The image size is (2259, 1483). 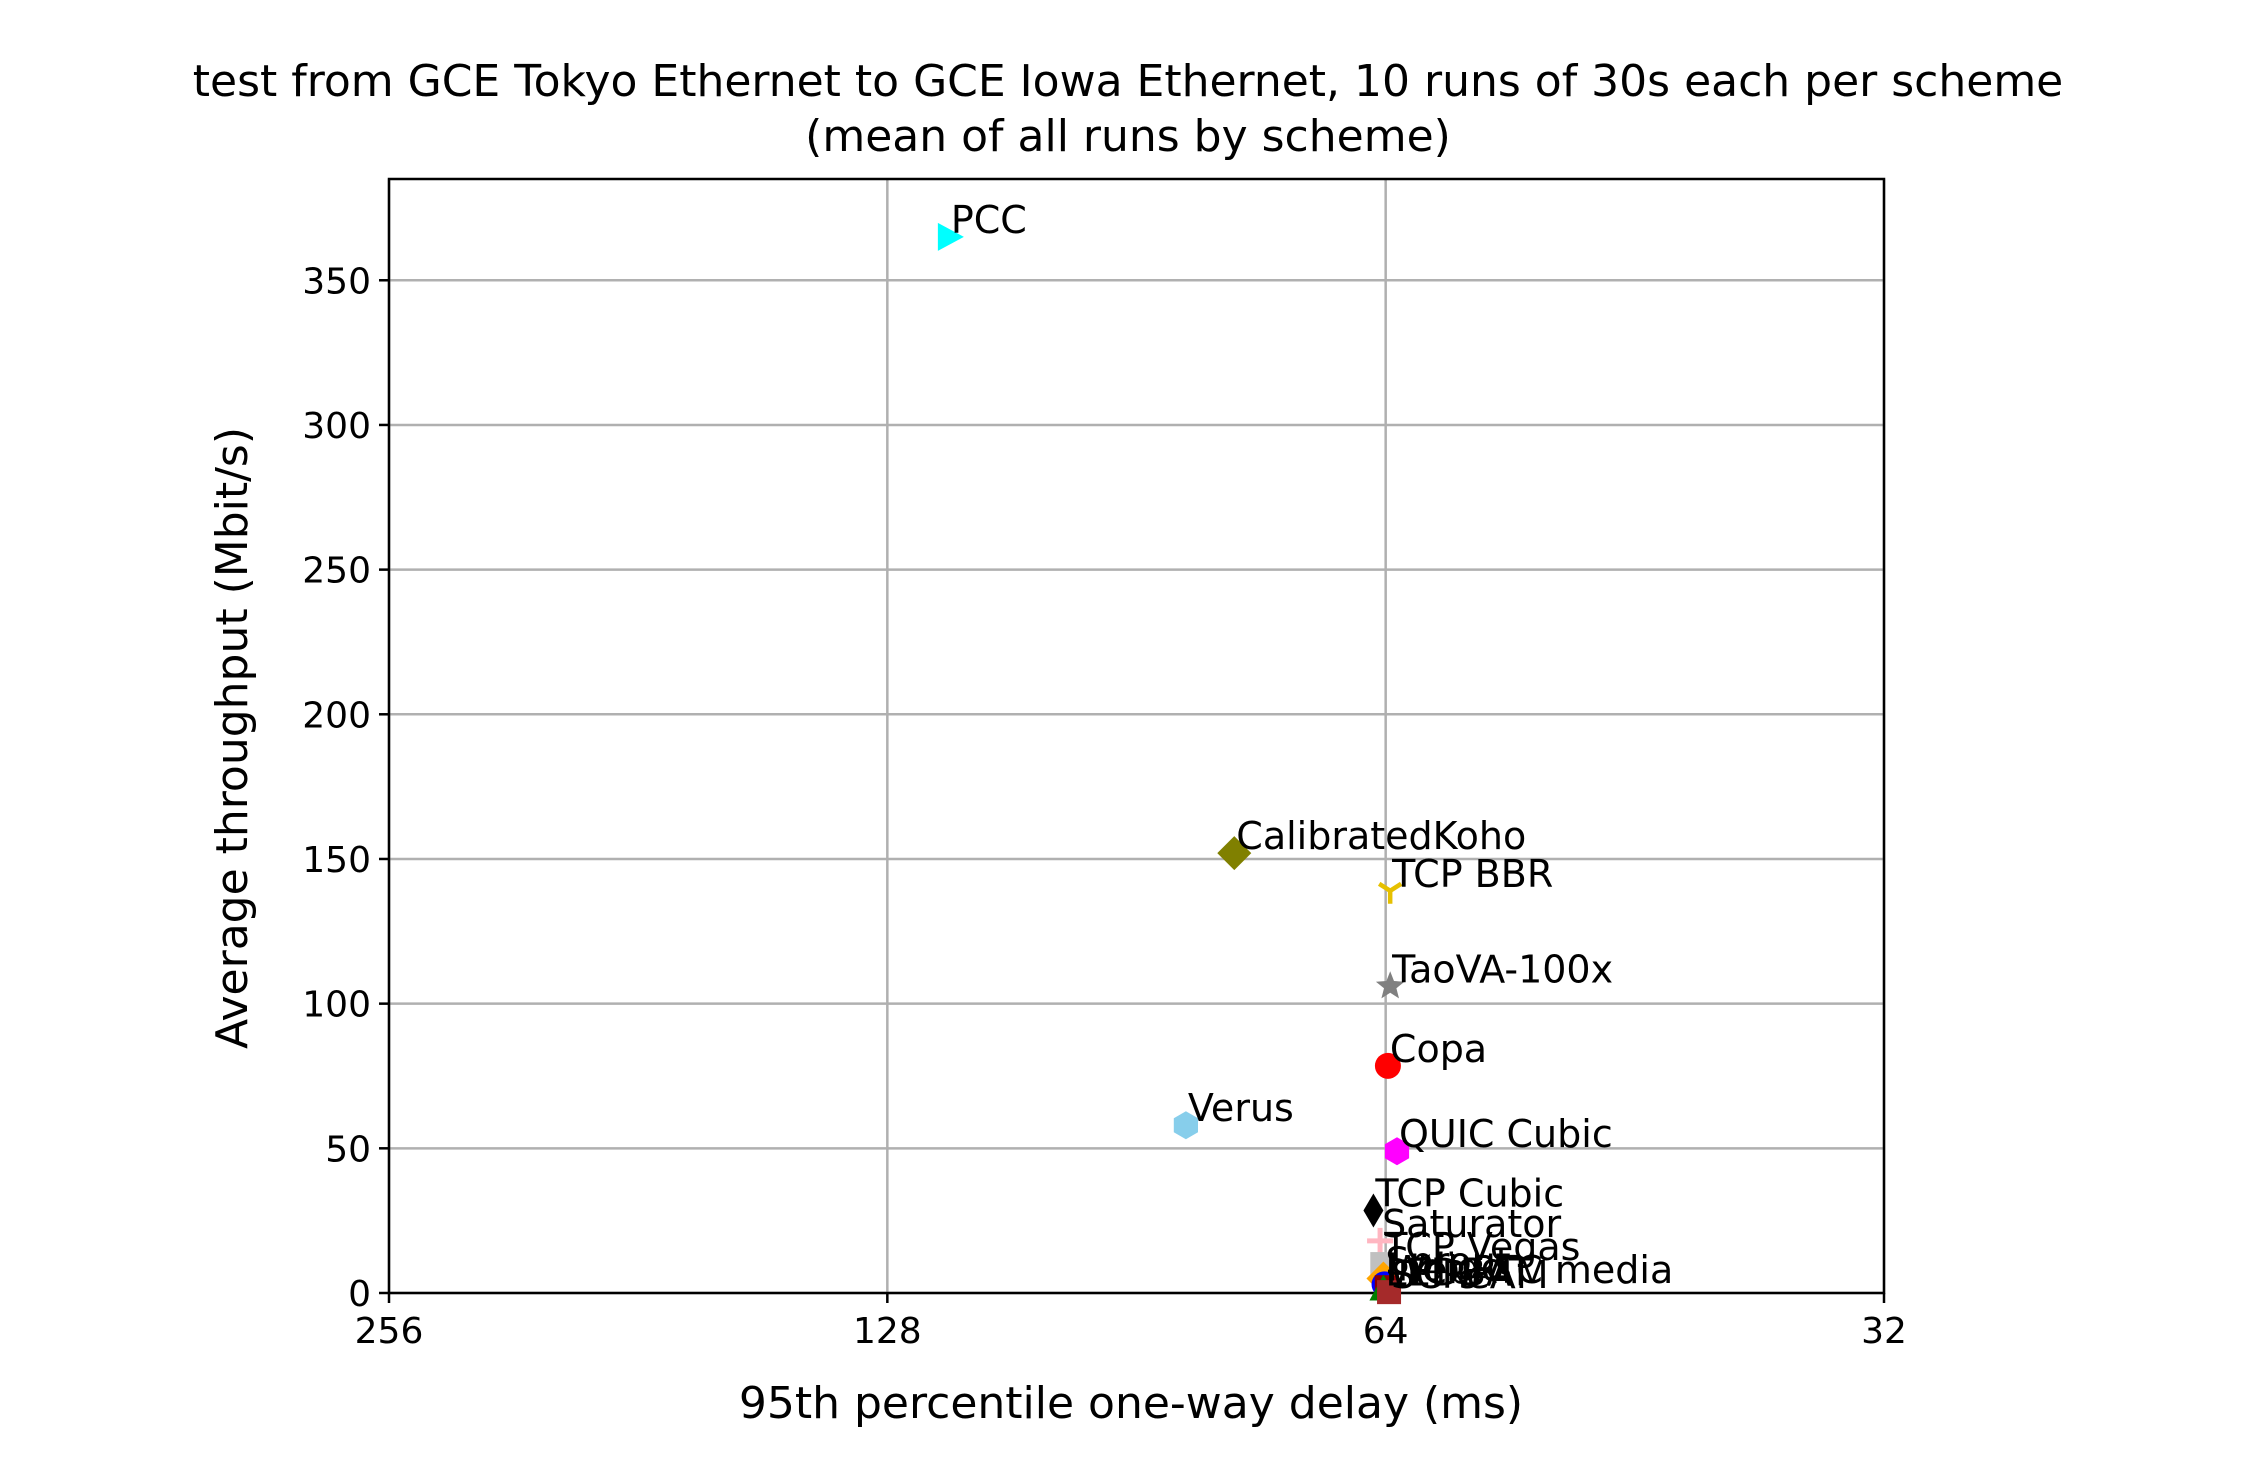 What do you see at coordinates (1884, 1331) in the screenshot?
I see `x-tick-label: 32` at bounding box center [1884, 1331].